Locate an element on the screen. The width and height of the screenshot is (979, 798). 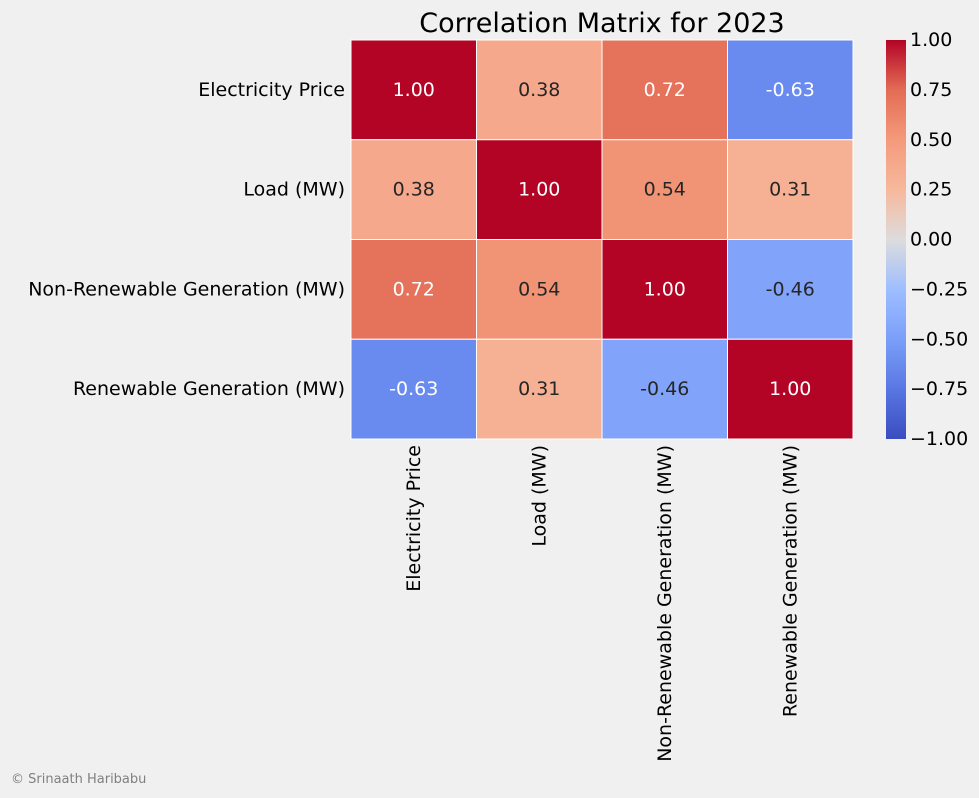
row-tick-label: Load (MW) is located at coordinates (294, 190).